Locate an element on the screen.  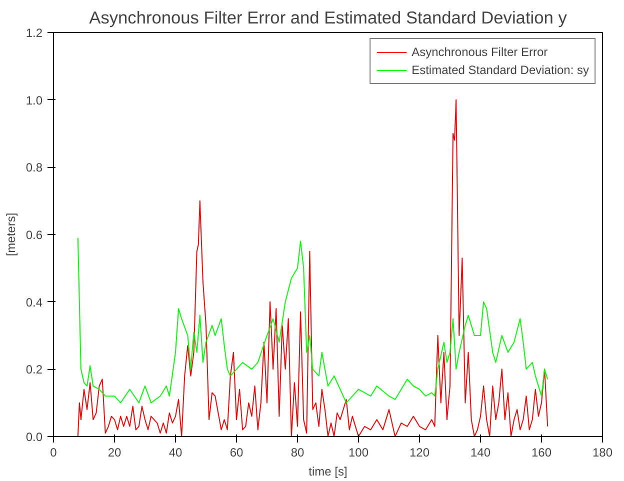
y-tick-label: 0.2 is located at coordinates (34, 369).